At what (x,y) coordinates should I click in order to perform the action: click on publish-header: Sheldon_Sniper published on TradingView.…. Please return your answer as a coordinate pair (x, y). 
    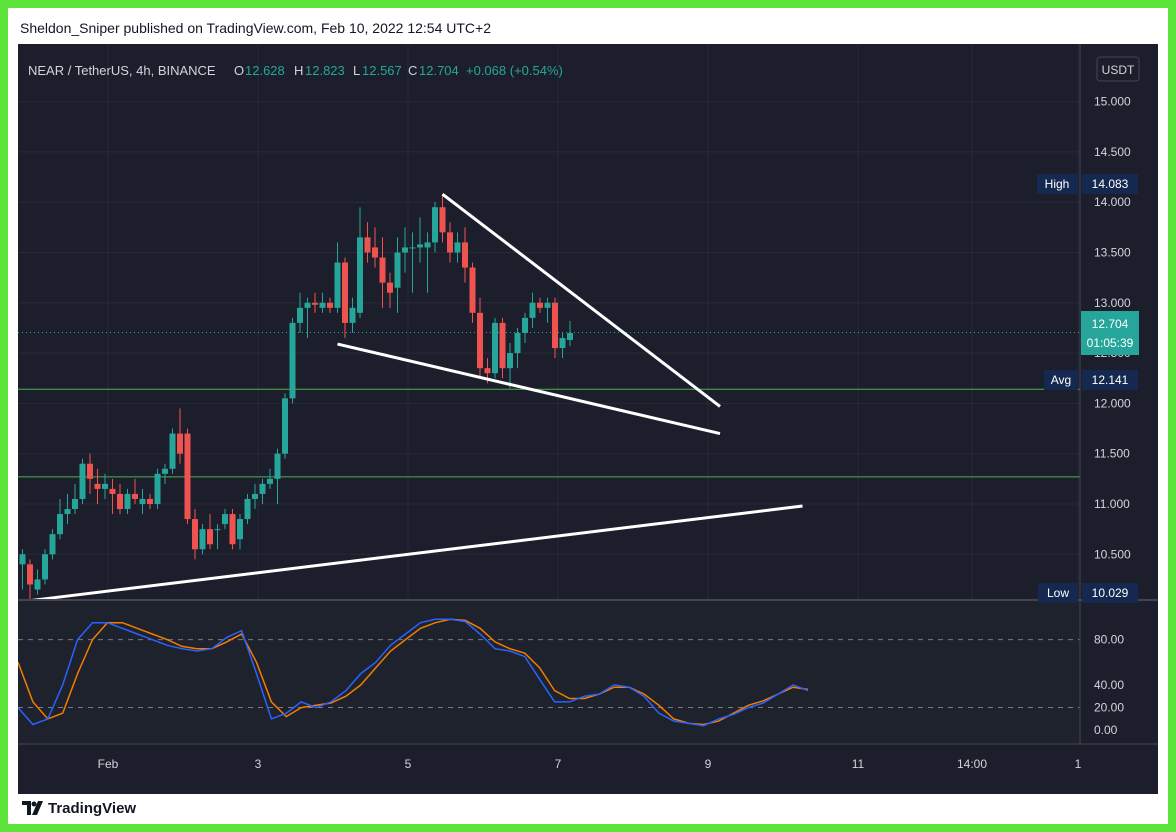
    Looking at the image, I should click on (588, 26).